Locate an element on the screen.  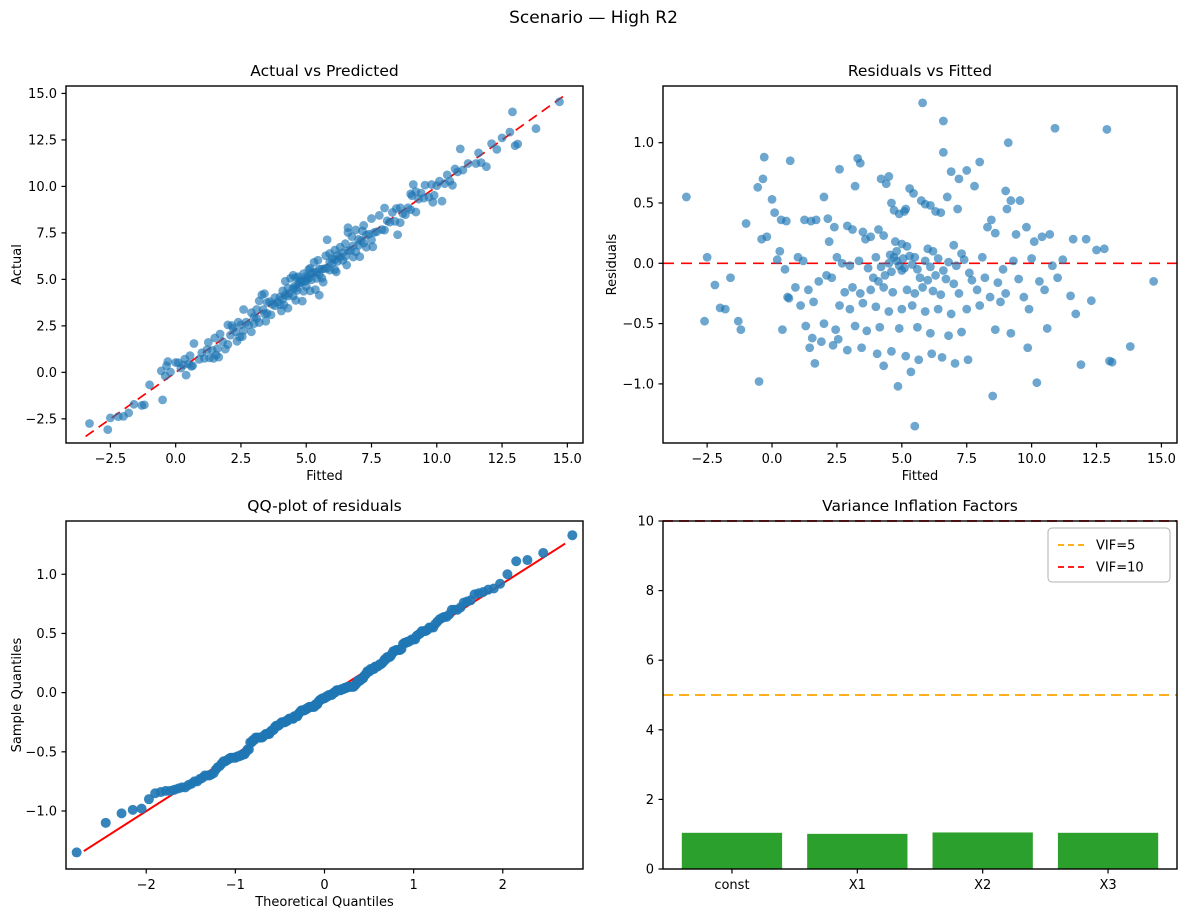
figure-suptitle: Scenario — High R2 is located at coordinates (593, 18).